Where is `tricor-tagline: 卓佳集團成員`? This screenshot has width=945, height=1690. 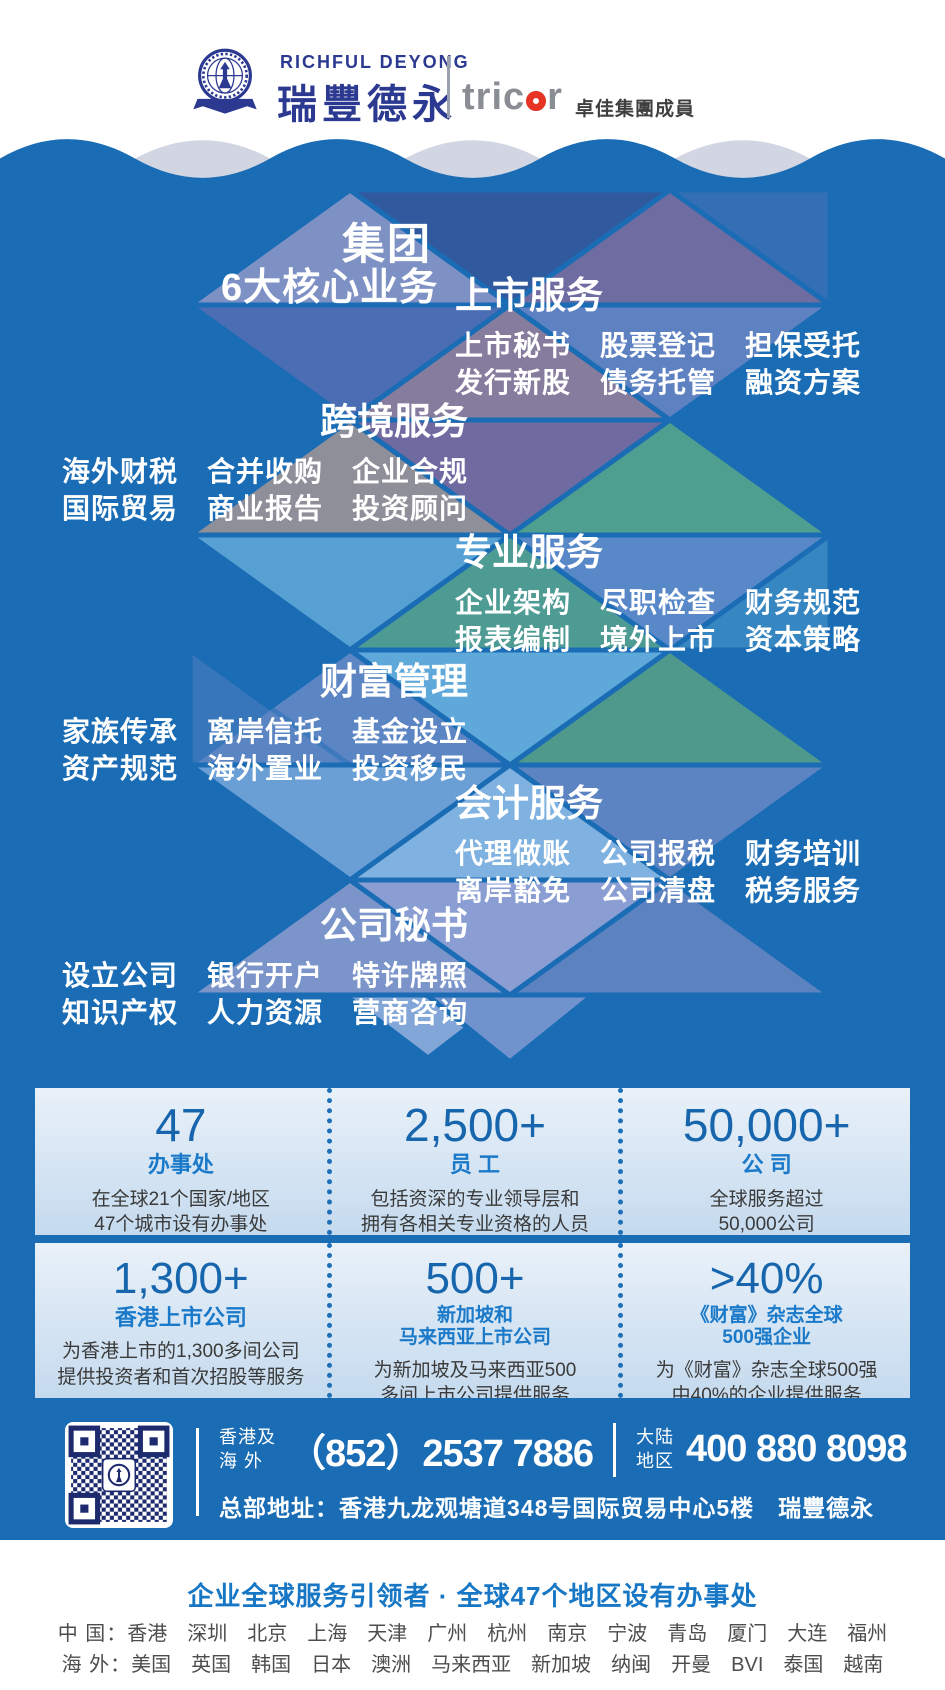
tricor-tagline: 卓佳集團成員 is located at coordinates (635, 109).